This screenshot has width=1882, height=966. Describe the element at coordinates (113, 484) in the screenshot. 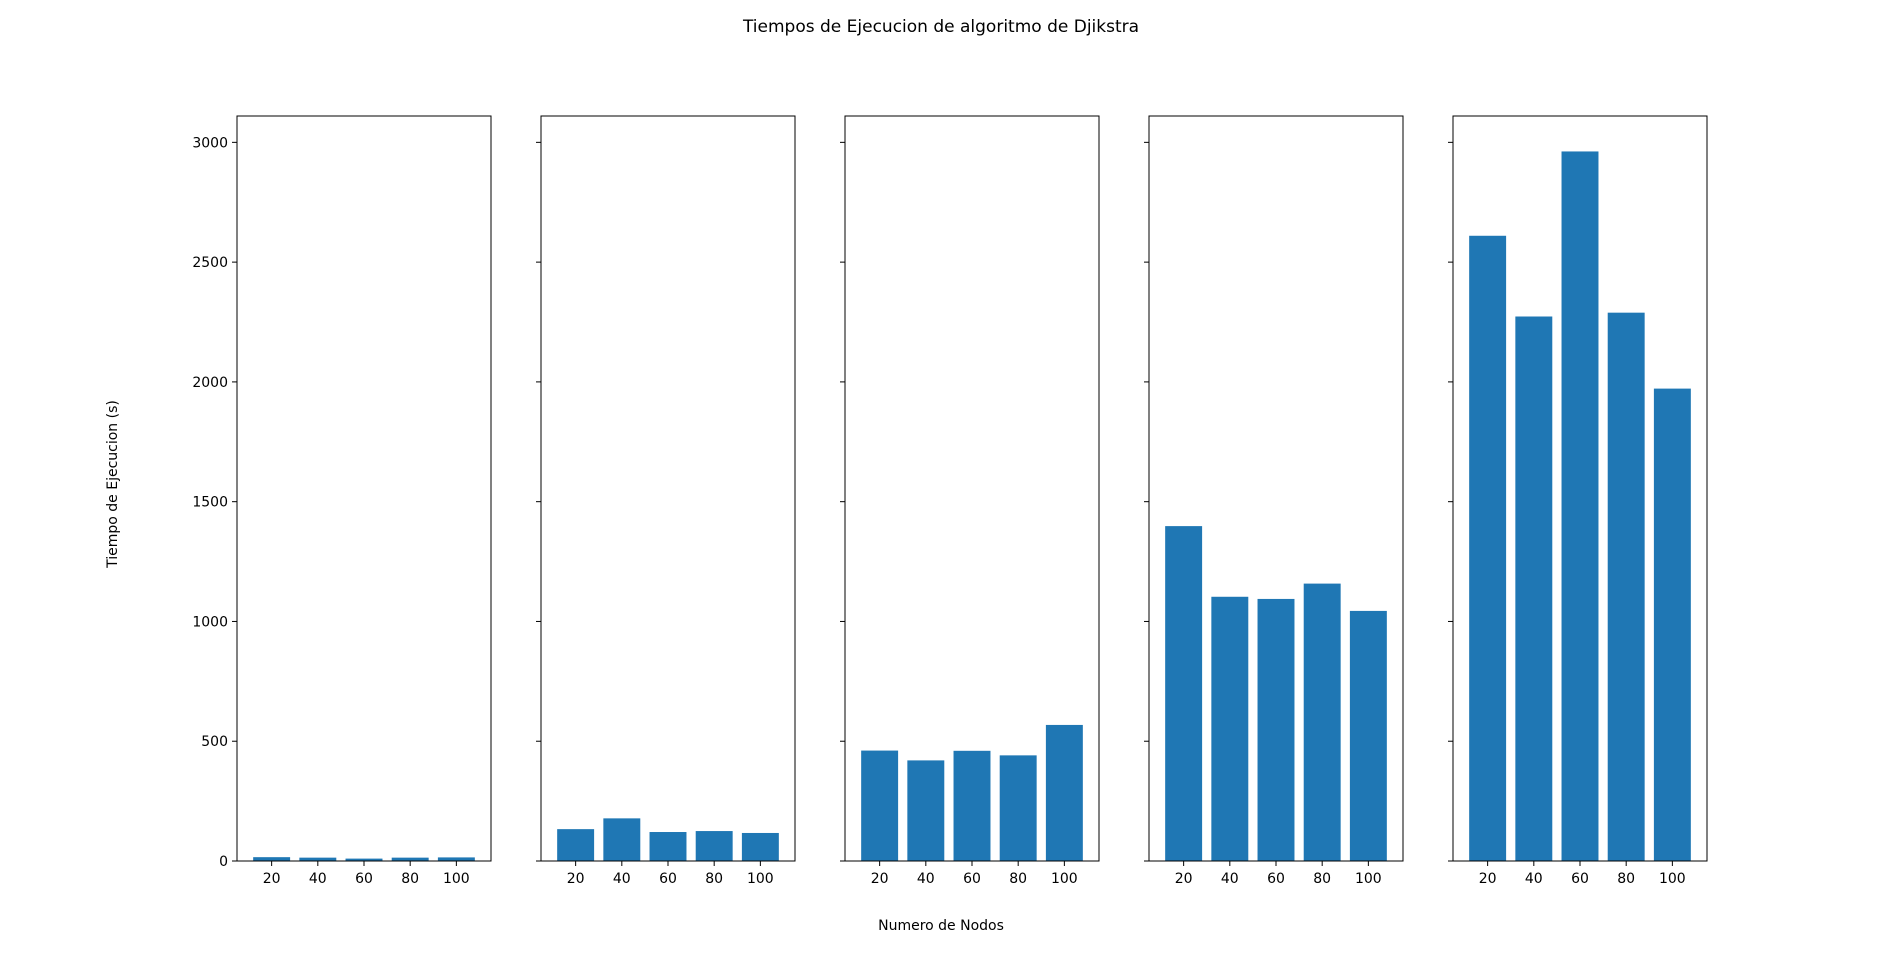

I see `y-axis-label: Tiempo de Ejecucion (s)` at that location.